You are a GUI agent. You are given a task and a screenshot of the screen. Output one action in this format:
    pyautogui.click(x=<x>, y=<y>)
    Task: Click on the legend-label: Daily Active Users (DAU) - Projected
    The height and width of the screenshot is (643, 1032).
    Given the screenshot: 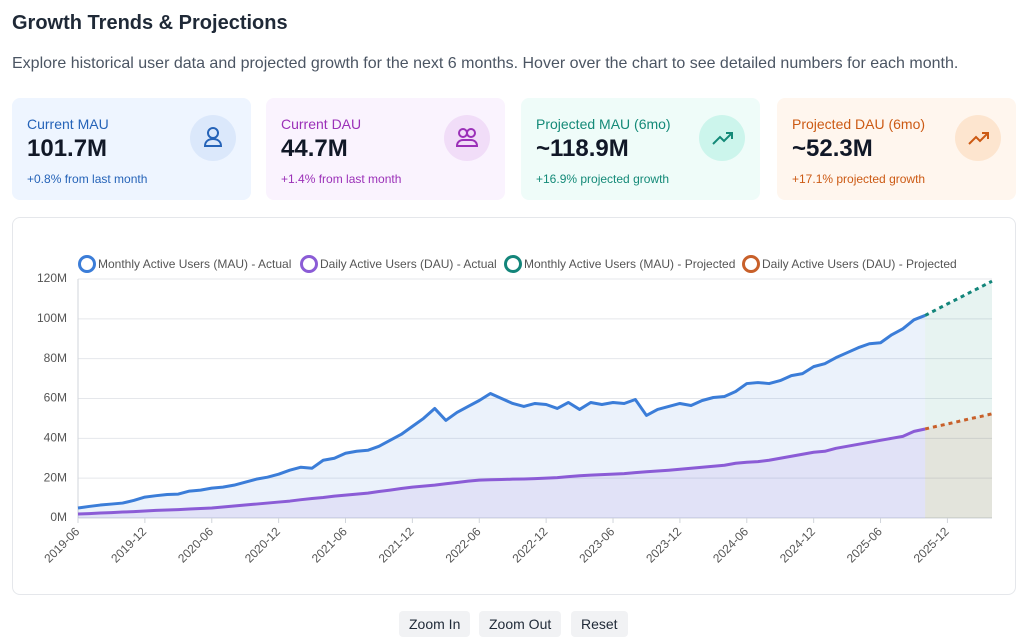 What is the action you would take?
    pyautogui.click(x=859, y=264)
    